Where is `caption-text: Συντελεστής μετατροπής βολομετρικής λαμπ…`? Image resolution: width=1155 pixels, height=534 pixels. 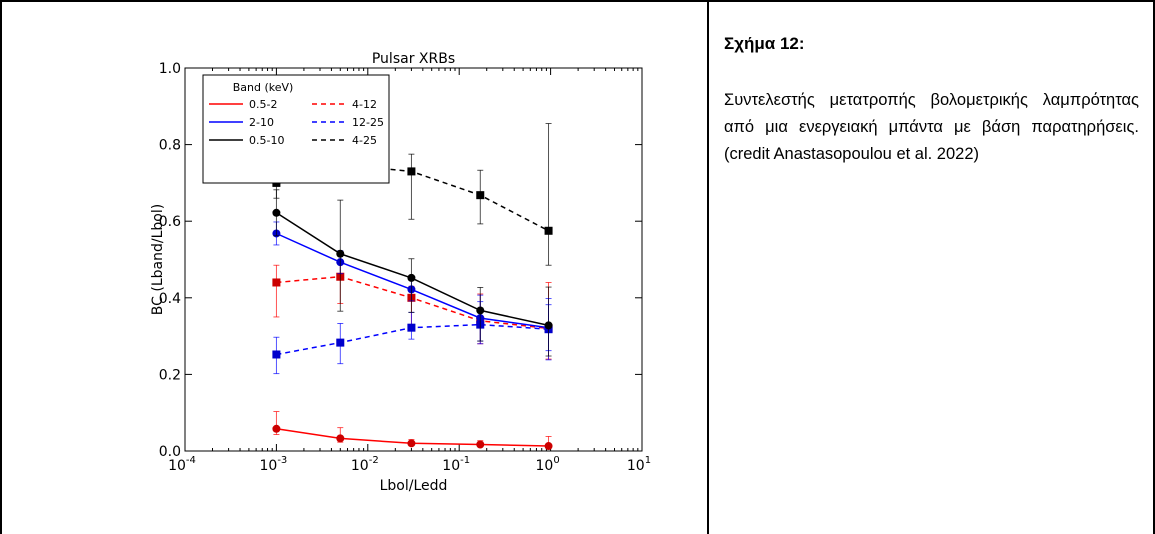 caption-text: Συντελεστής μετατροπής βολομετρικής λαμπ… is located at coordinates (931, 127).